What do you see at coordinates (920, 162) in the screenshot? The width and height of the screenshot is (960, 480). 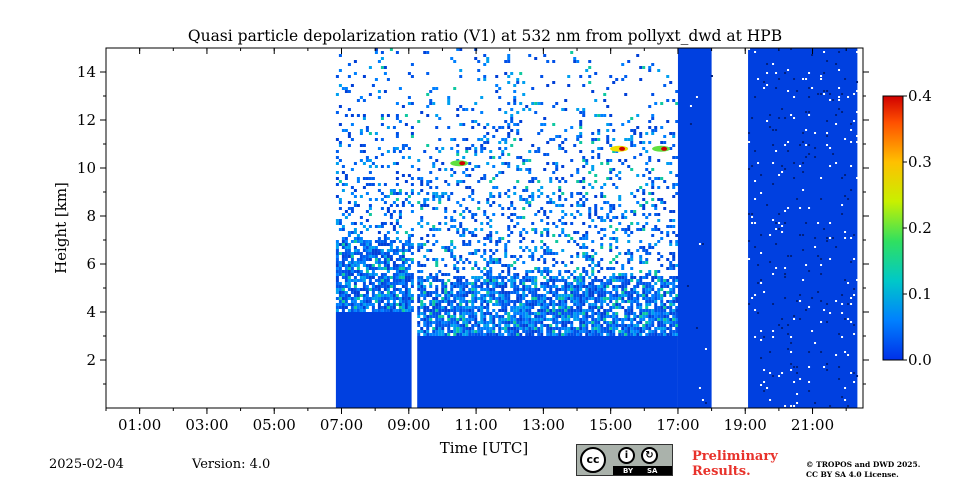 I see `colorbar-tick-label: 0.3` at bounding box center [920, 162].